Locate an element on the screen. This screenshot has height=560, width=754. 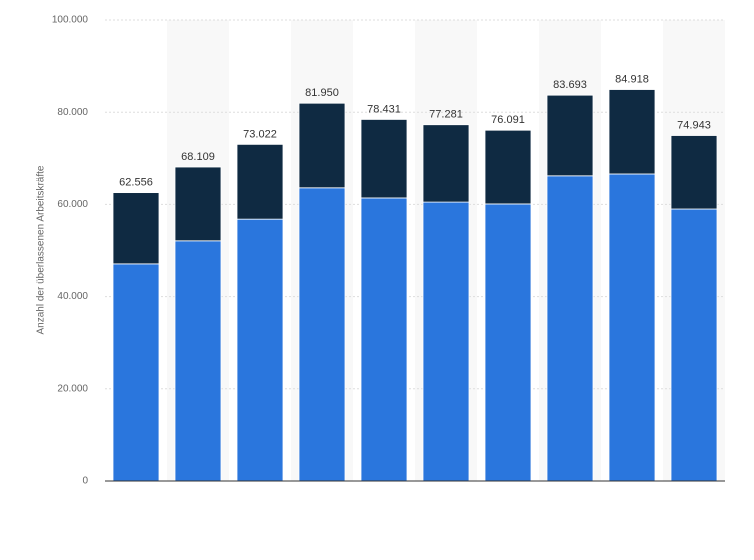
total-label: 83.693 is located at coordinates (570, 85).